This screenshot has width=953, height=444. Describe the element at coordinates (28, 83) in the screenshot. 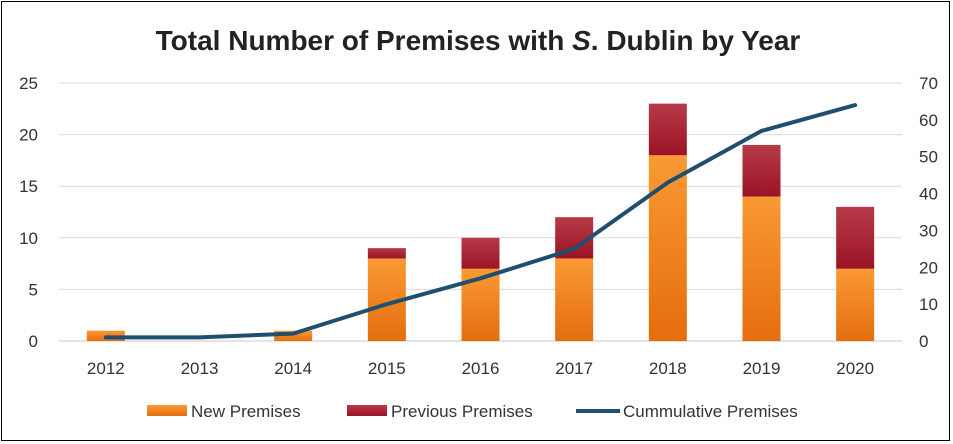

I see `y-left-tick-label: 25` at that location.